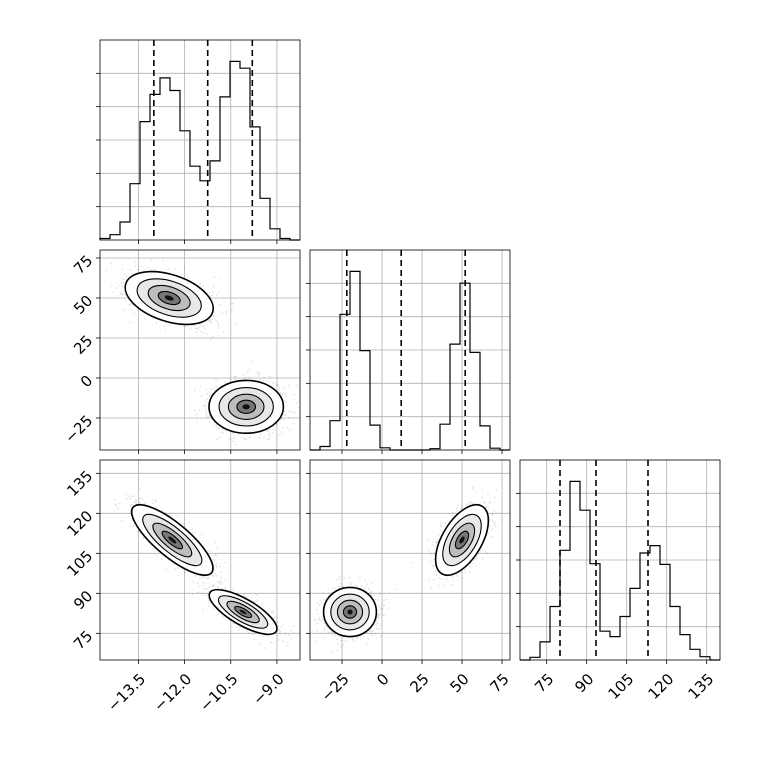 Image resolution: width=760 pixels, height=760 pixels. I want to click on x-tick-label-1-0: −25, so click(335, 687).